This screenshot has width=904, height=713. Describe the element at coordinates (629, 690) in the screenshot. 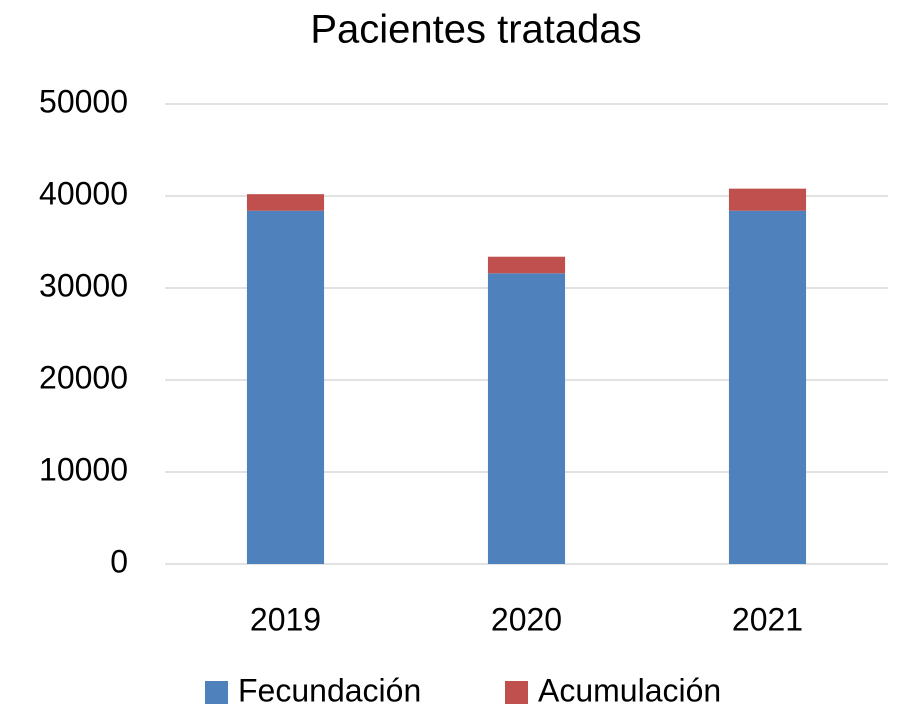

I see `legend-label: Acumulación` at that location.